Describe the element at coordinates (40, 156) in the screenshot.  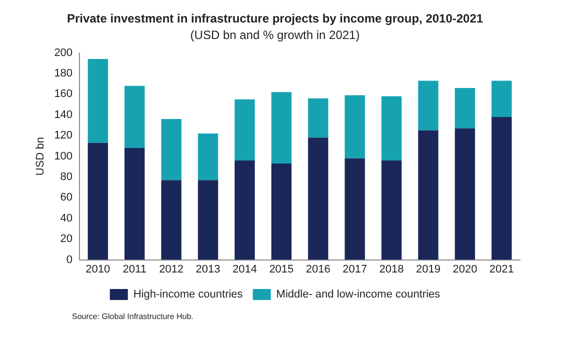
I see `y-axis-title: USD bn` at that location.